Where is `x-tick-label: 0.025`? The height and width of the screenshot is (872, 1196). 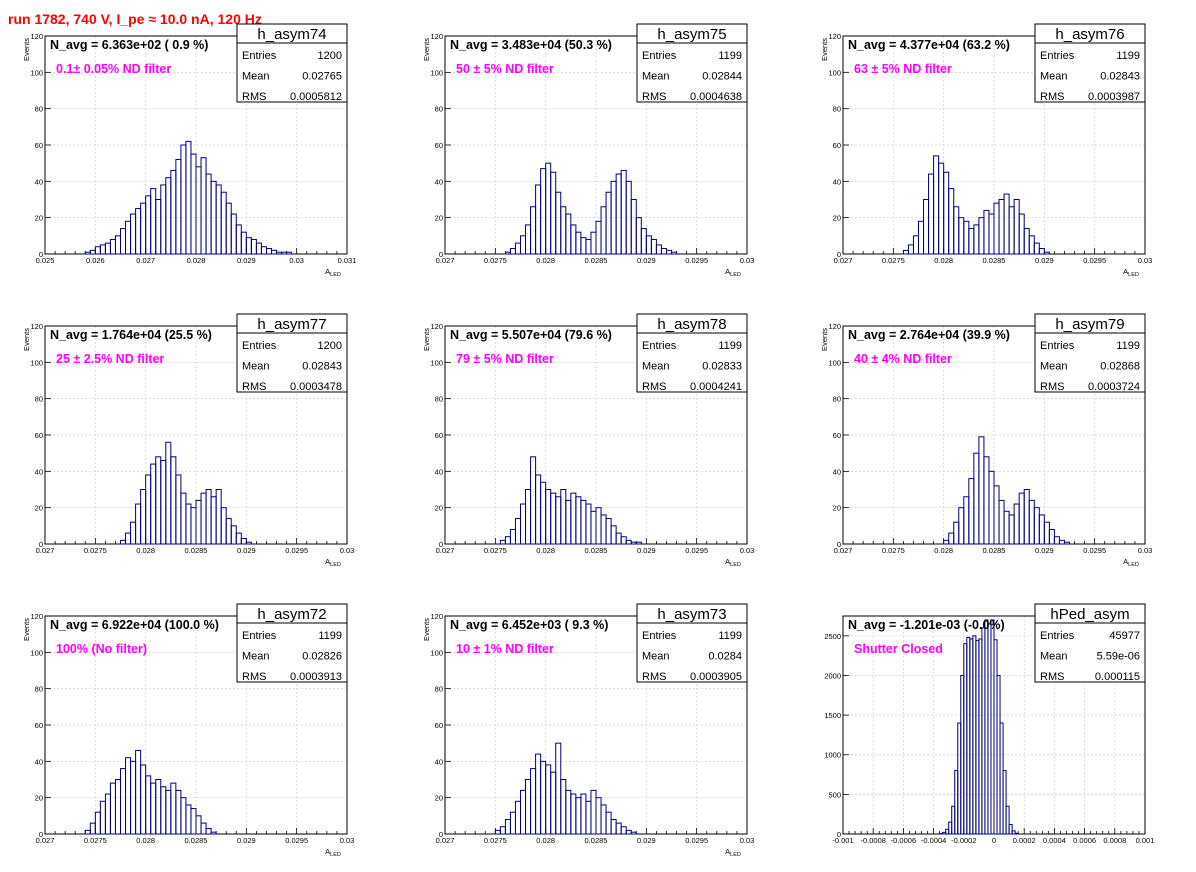
x-tick-label: 0.025 is located at coordinates (45, 260).